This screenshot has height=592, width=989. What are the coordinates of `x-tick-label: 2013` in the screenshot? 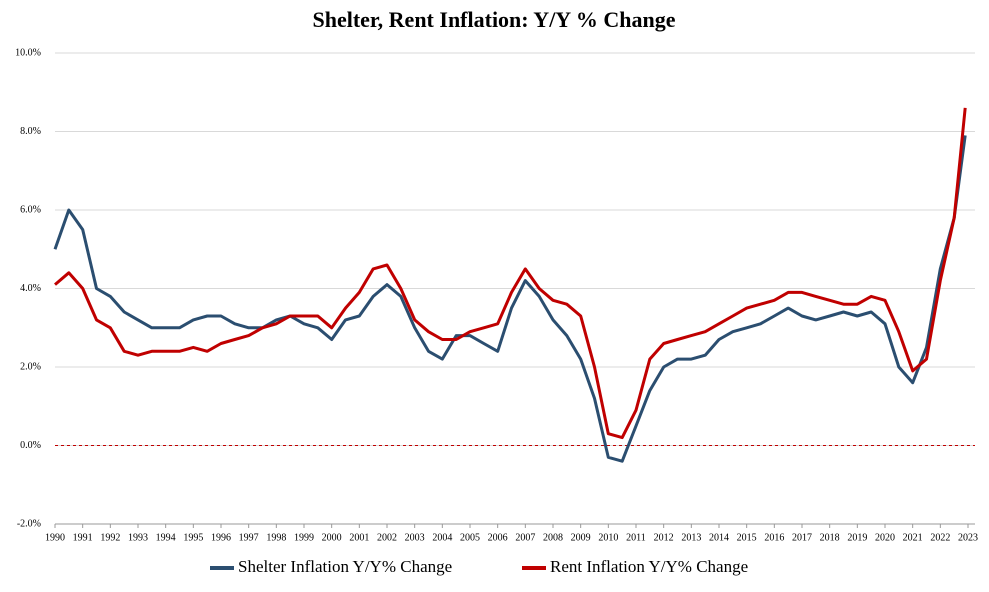 It's located at (691, 537).